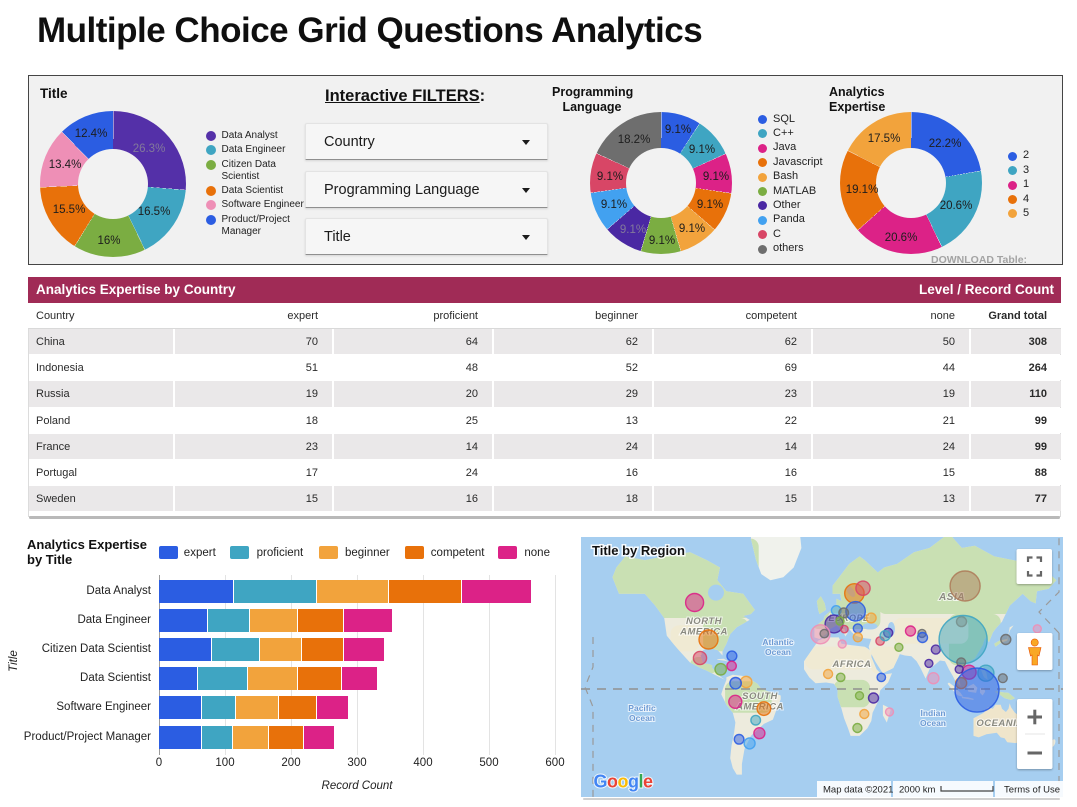 This screenshot has width=1077, height=807. I want to click on svg-text: Map data ©2021, so click(858, 790).